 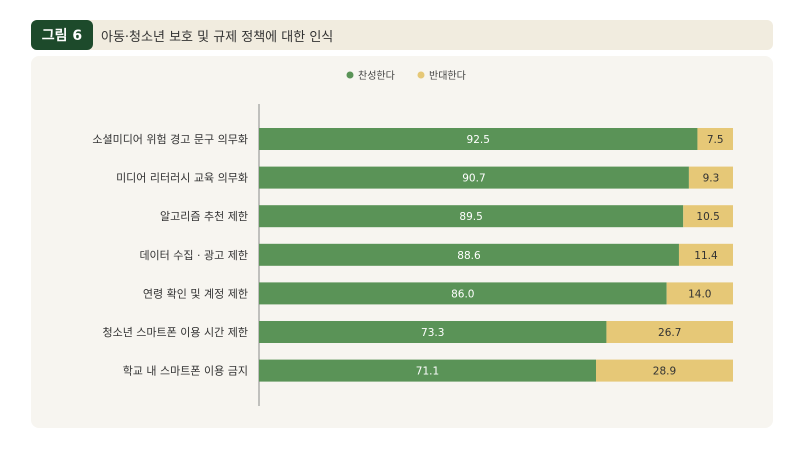 I want to click on data-label-favor: 89.5, so click(x=470, y=217).